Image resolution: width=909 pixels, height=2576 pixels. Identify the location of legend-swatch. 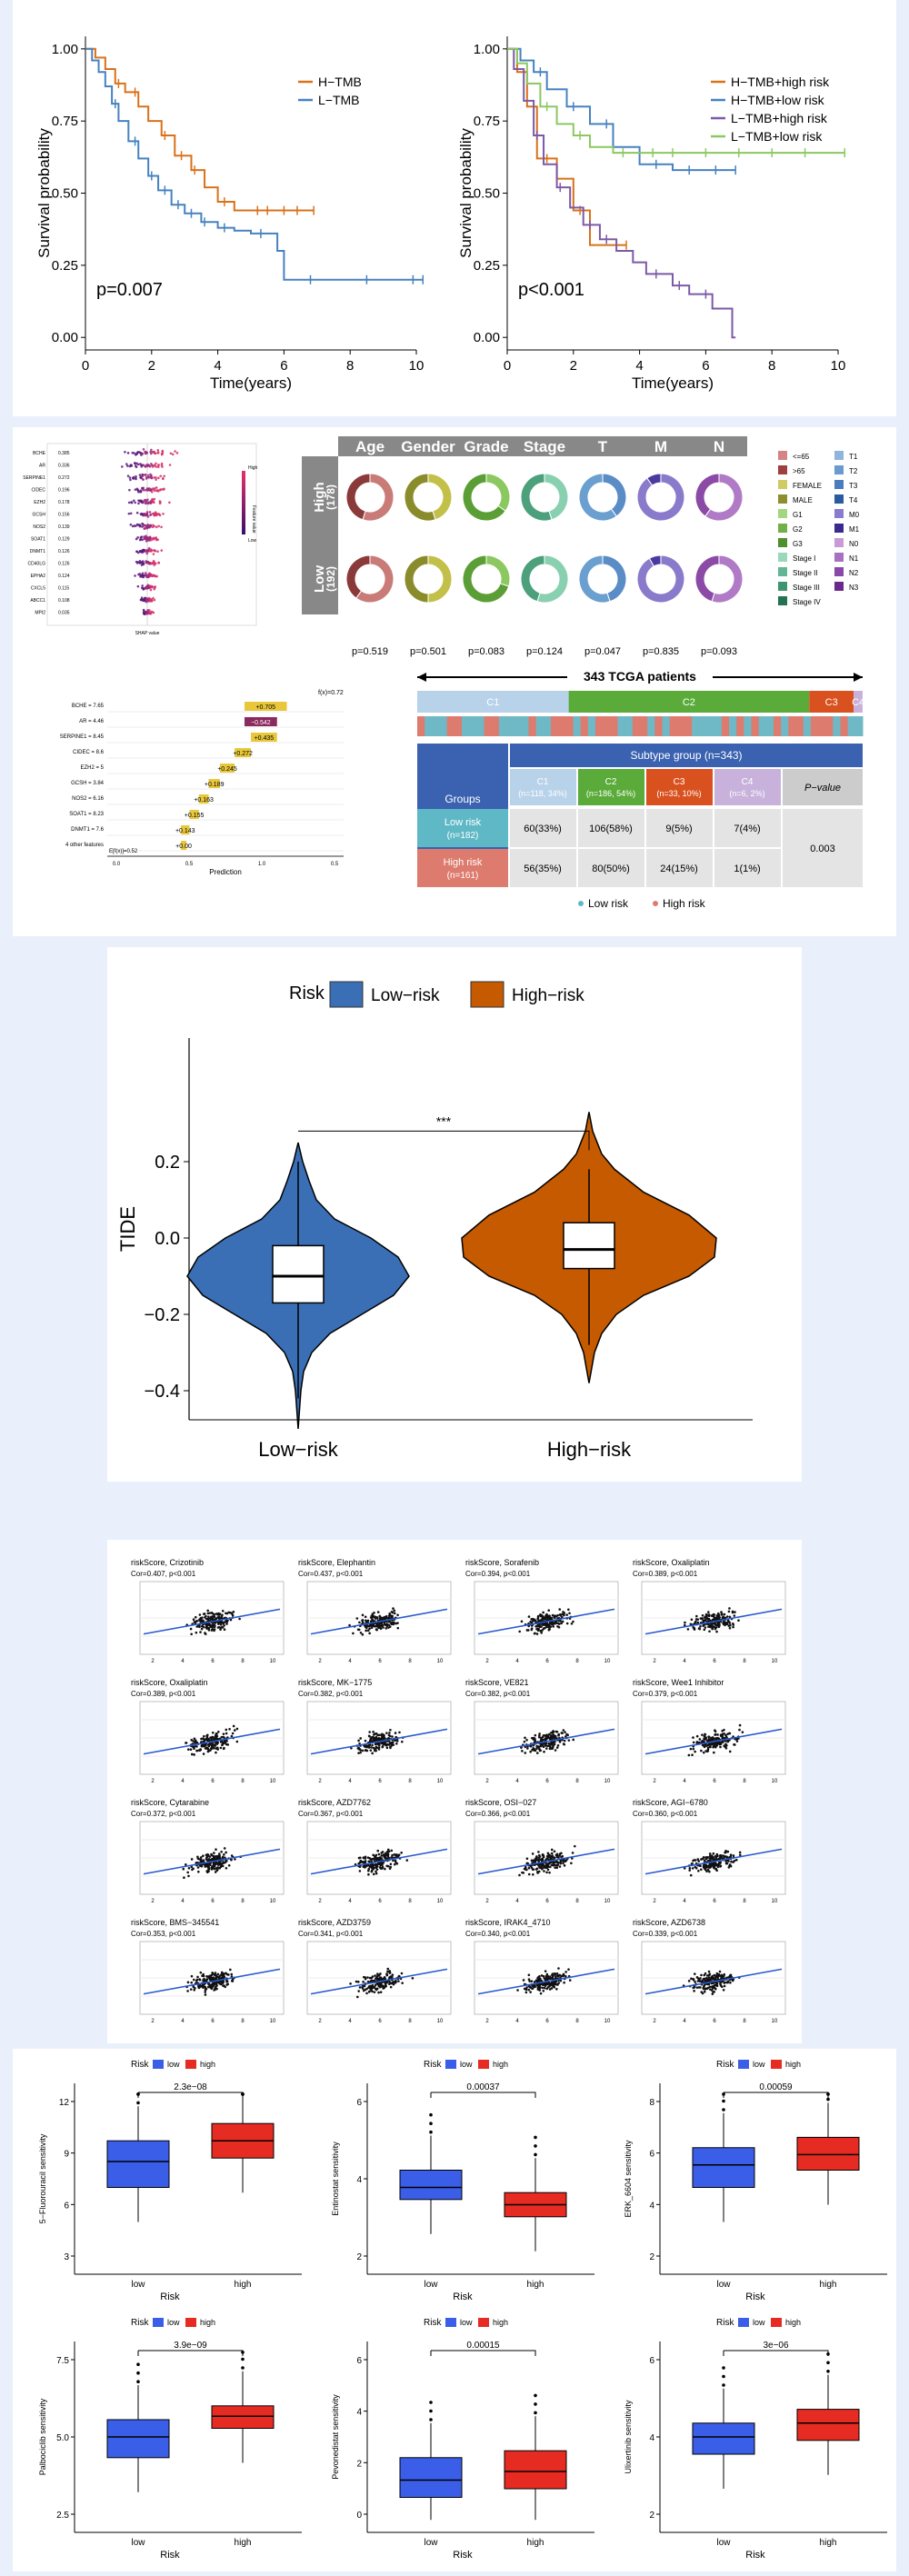
(839, 513).